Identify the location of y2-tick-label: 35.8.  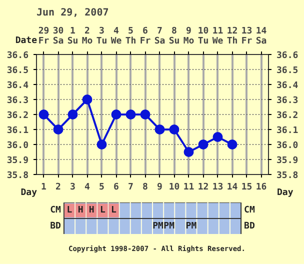
(287, 176).